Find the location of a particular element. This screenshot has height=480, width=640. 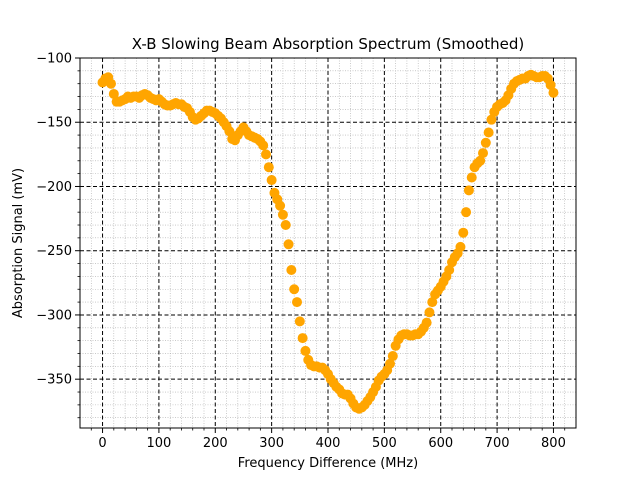

x-tick-label: 400 is located at coordinates (328, 443).